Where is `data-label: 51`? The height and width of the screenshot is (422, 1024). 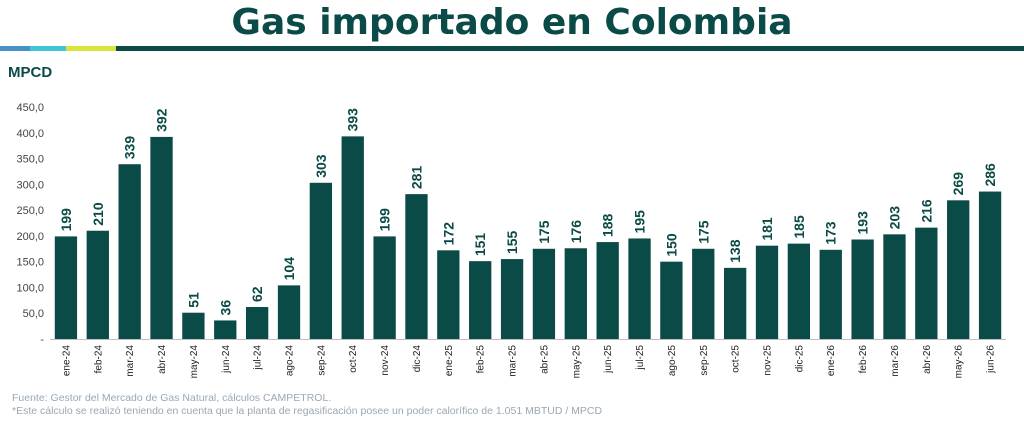 data-label: 51 is located at coordinates (193, 300).